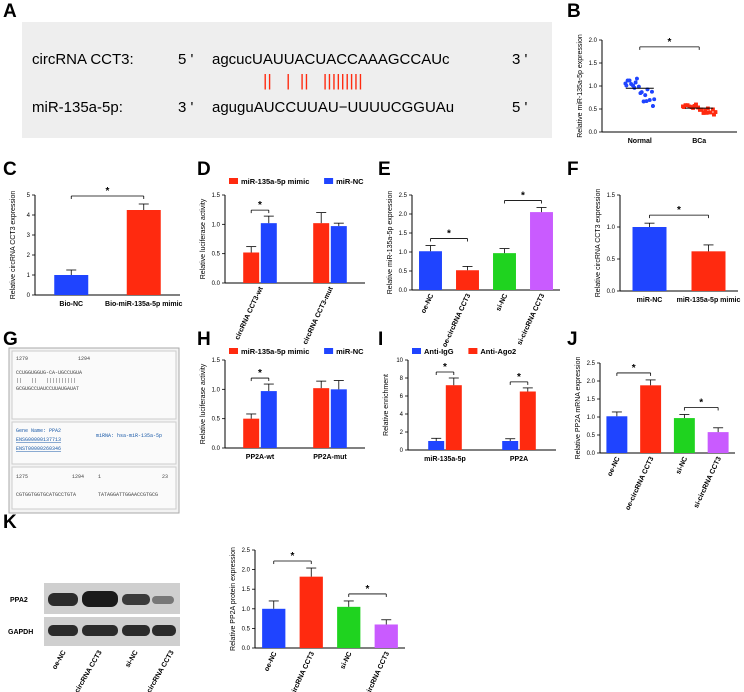 Image resolution: width=744 pixels, height=692 pixels. What do you see at coordinates (578, 408) in the screenshot?
I see `y-axis-label: Relative PP2A mRNA expression` at bounding box center [578, 408].